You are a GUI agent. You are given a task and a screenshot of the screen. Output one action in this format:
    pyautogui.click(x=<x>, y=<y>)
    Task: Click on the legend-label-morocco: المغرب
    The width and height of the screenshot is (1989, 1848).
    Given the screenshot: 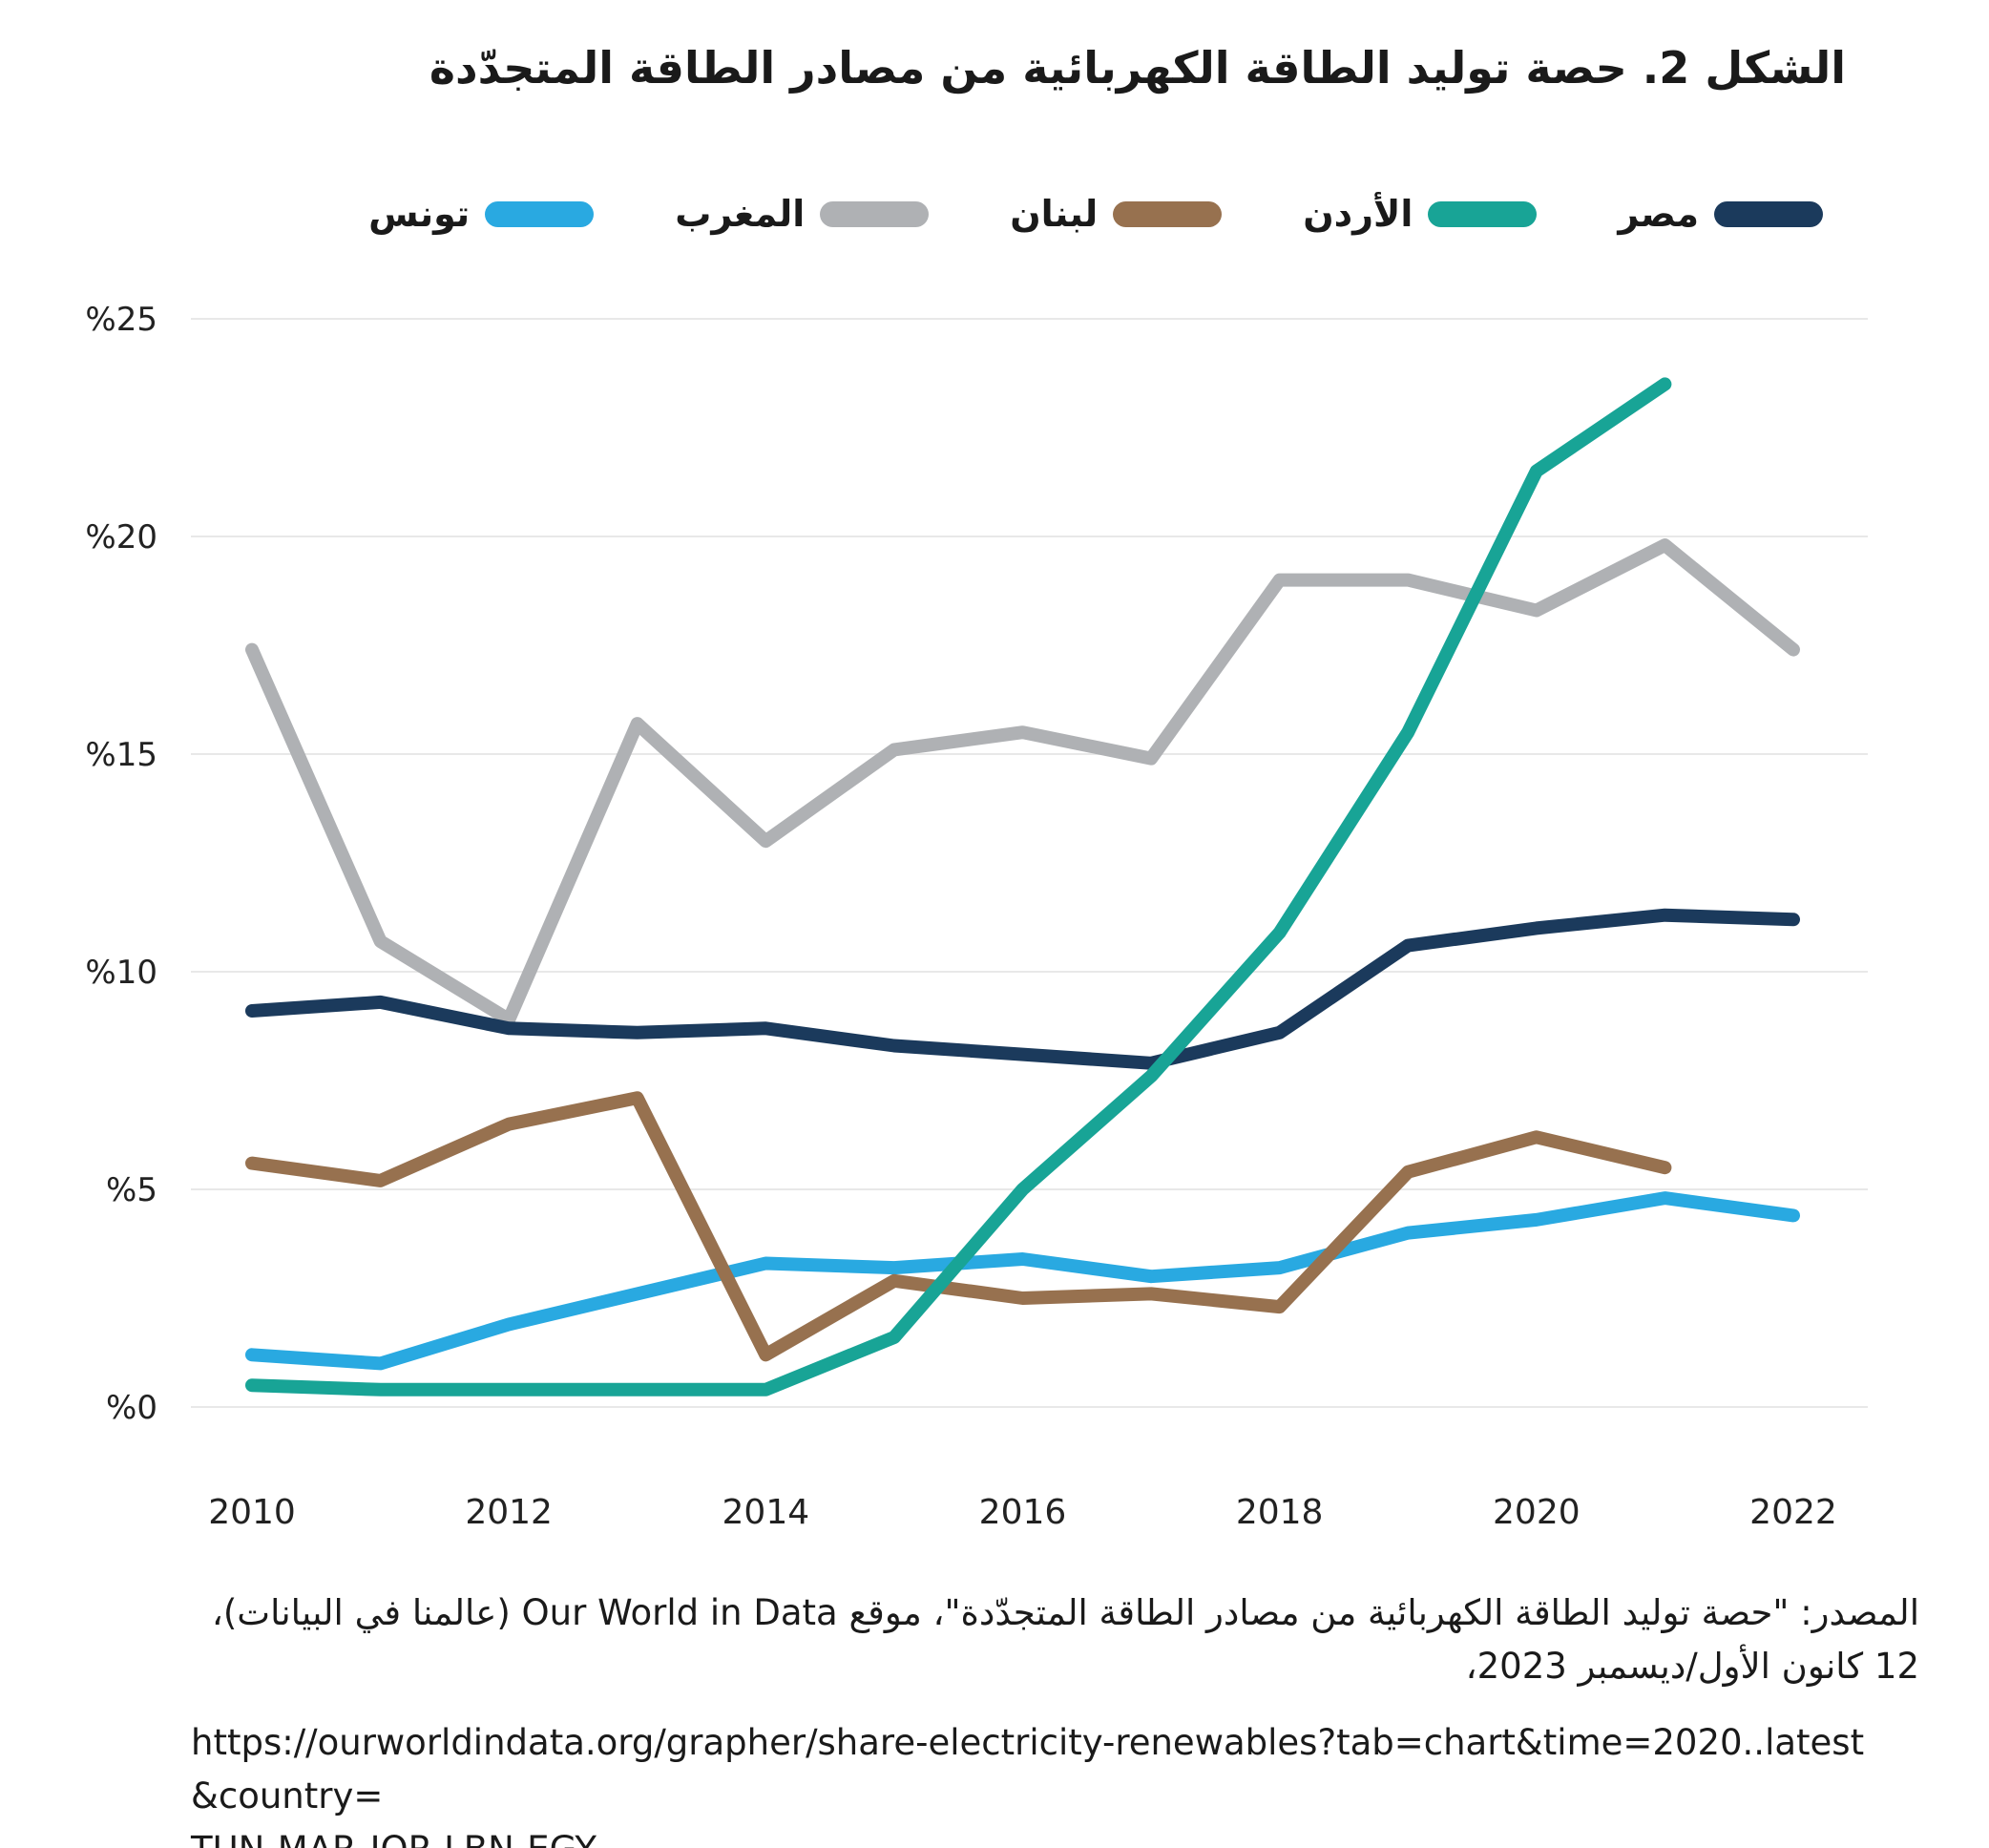 What is the action you would take?
    pyautogui.click(x=741, y=214)
    